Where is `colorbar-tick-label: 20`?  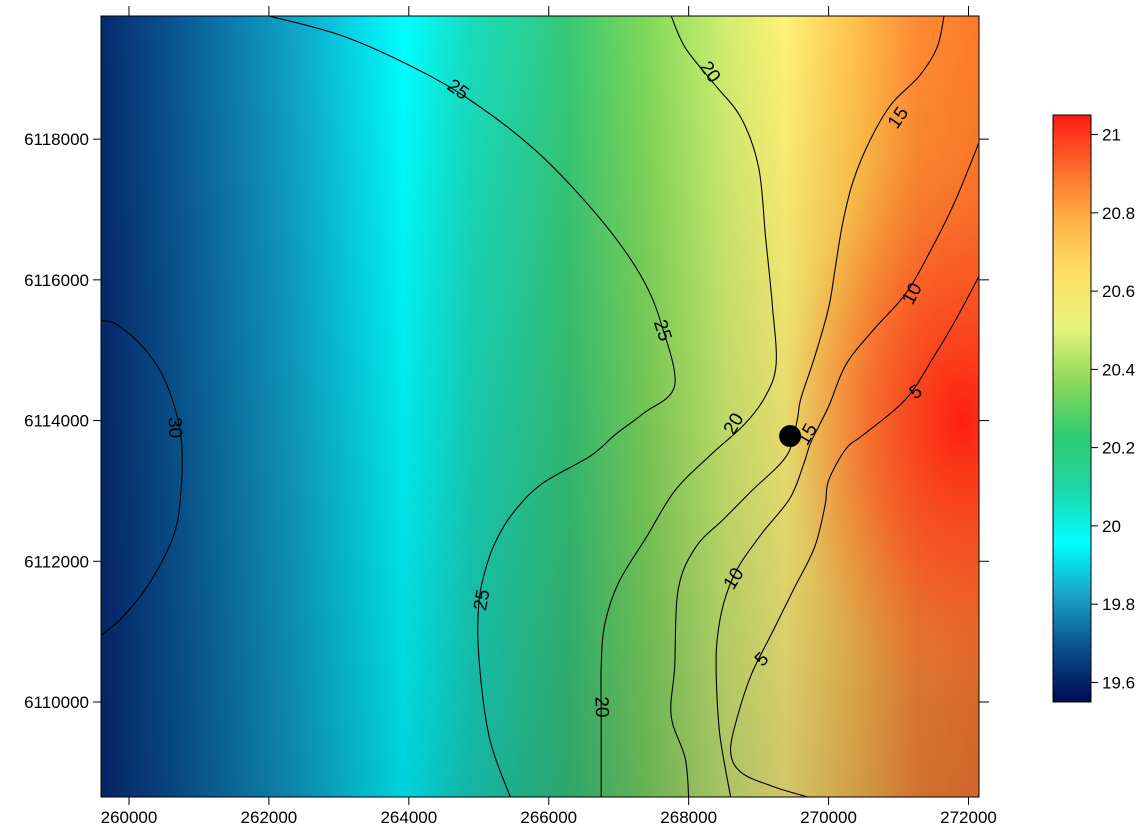
colorbar-tick-label: 20 is located at coordinates (1111, 526).